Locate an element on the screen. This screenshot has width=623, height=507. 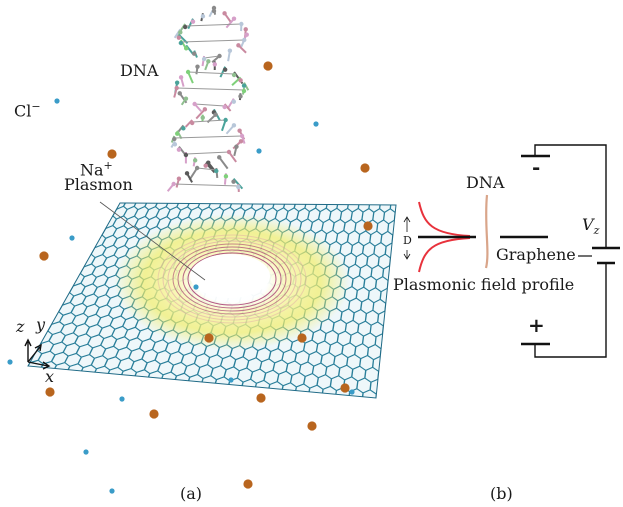
sodium-label: Na+ is located at coordinates (96, 168).